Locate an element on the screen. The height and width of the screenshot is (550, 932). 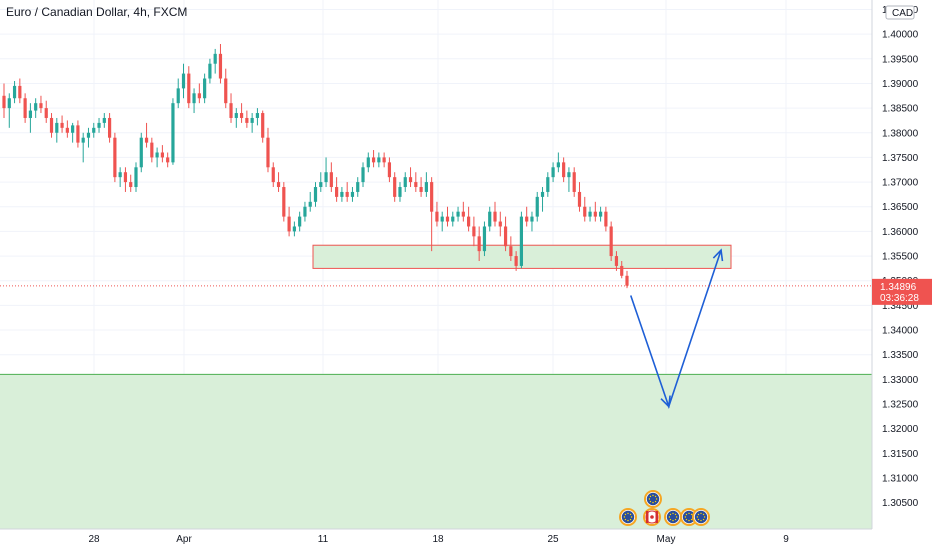
x-tick-label: 9 is located at coordinates (786, 539).